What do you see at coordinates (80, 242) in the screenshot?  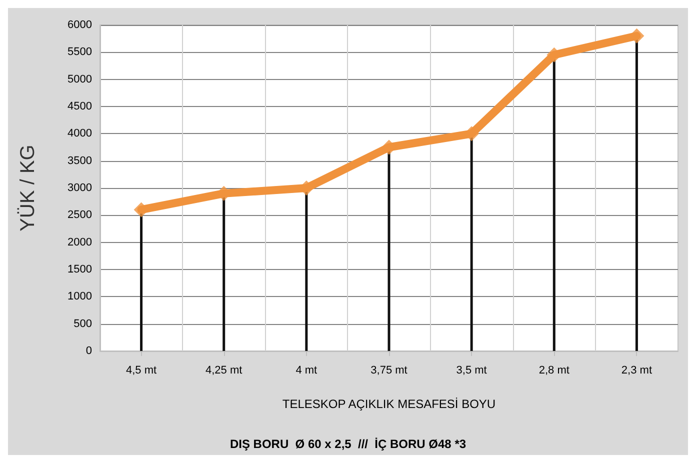 I see `y-tick-label: 2000` at bounding box center [80, 242].